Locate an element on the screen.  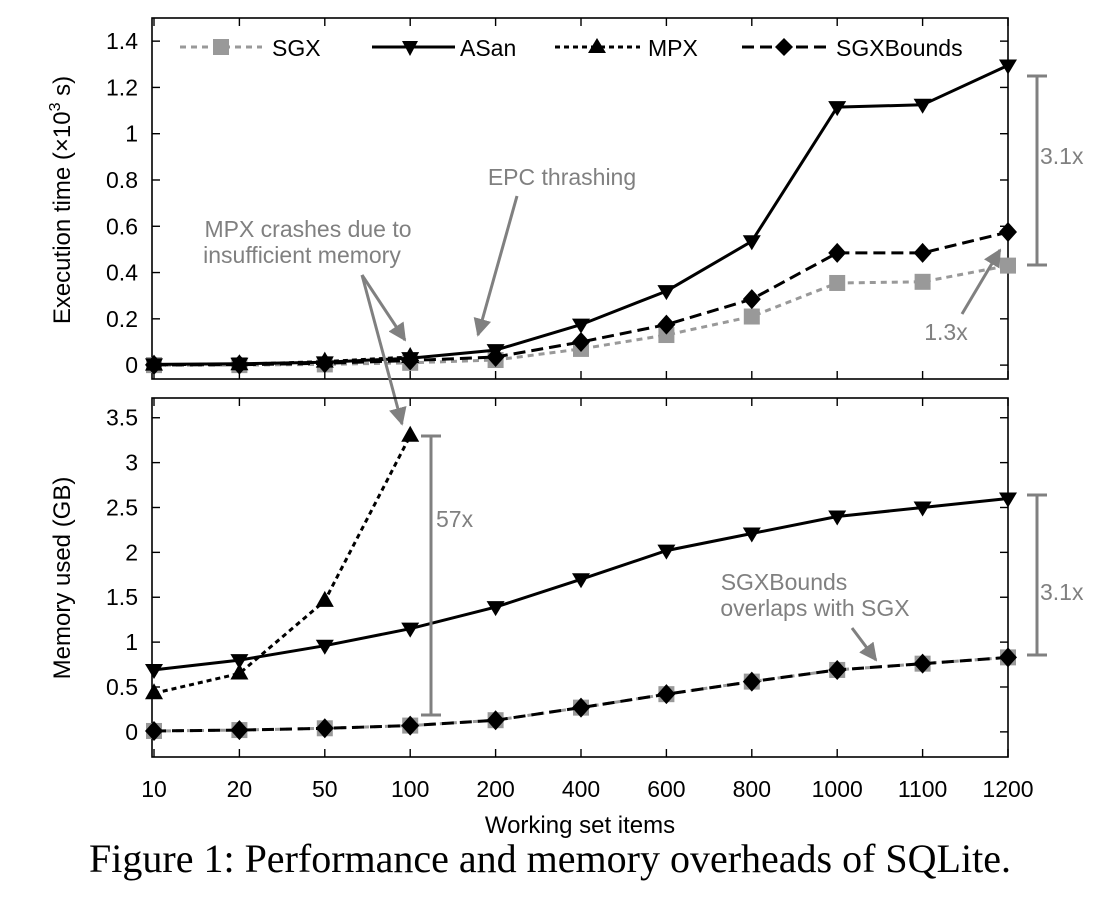
legend-sgx-label: SGX is located at coordinates (296, 48).